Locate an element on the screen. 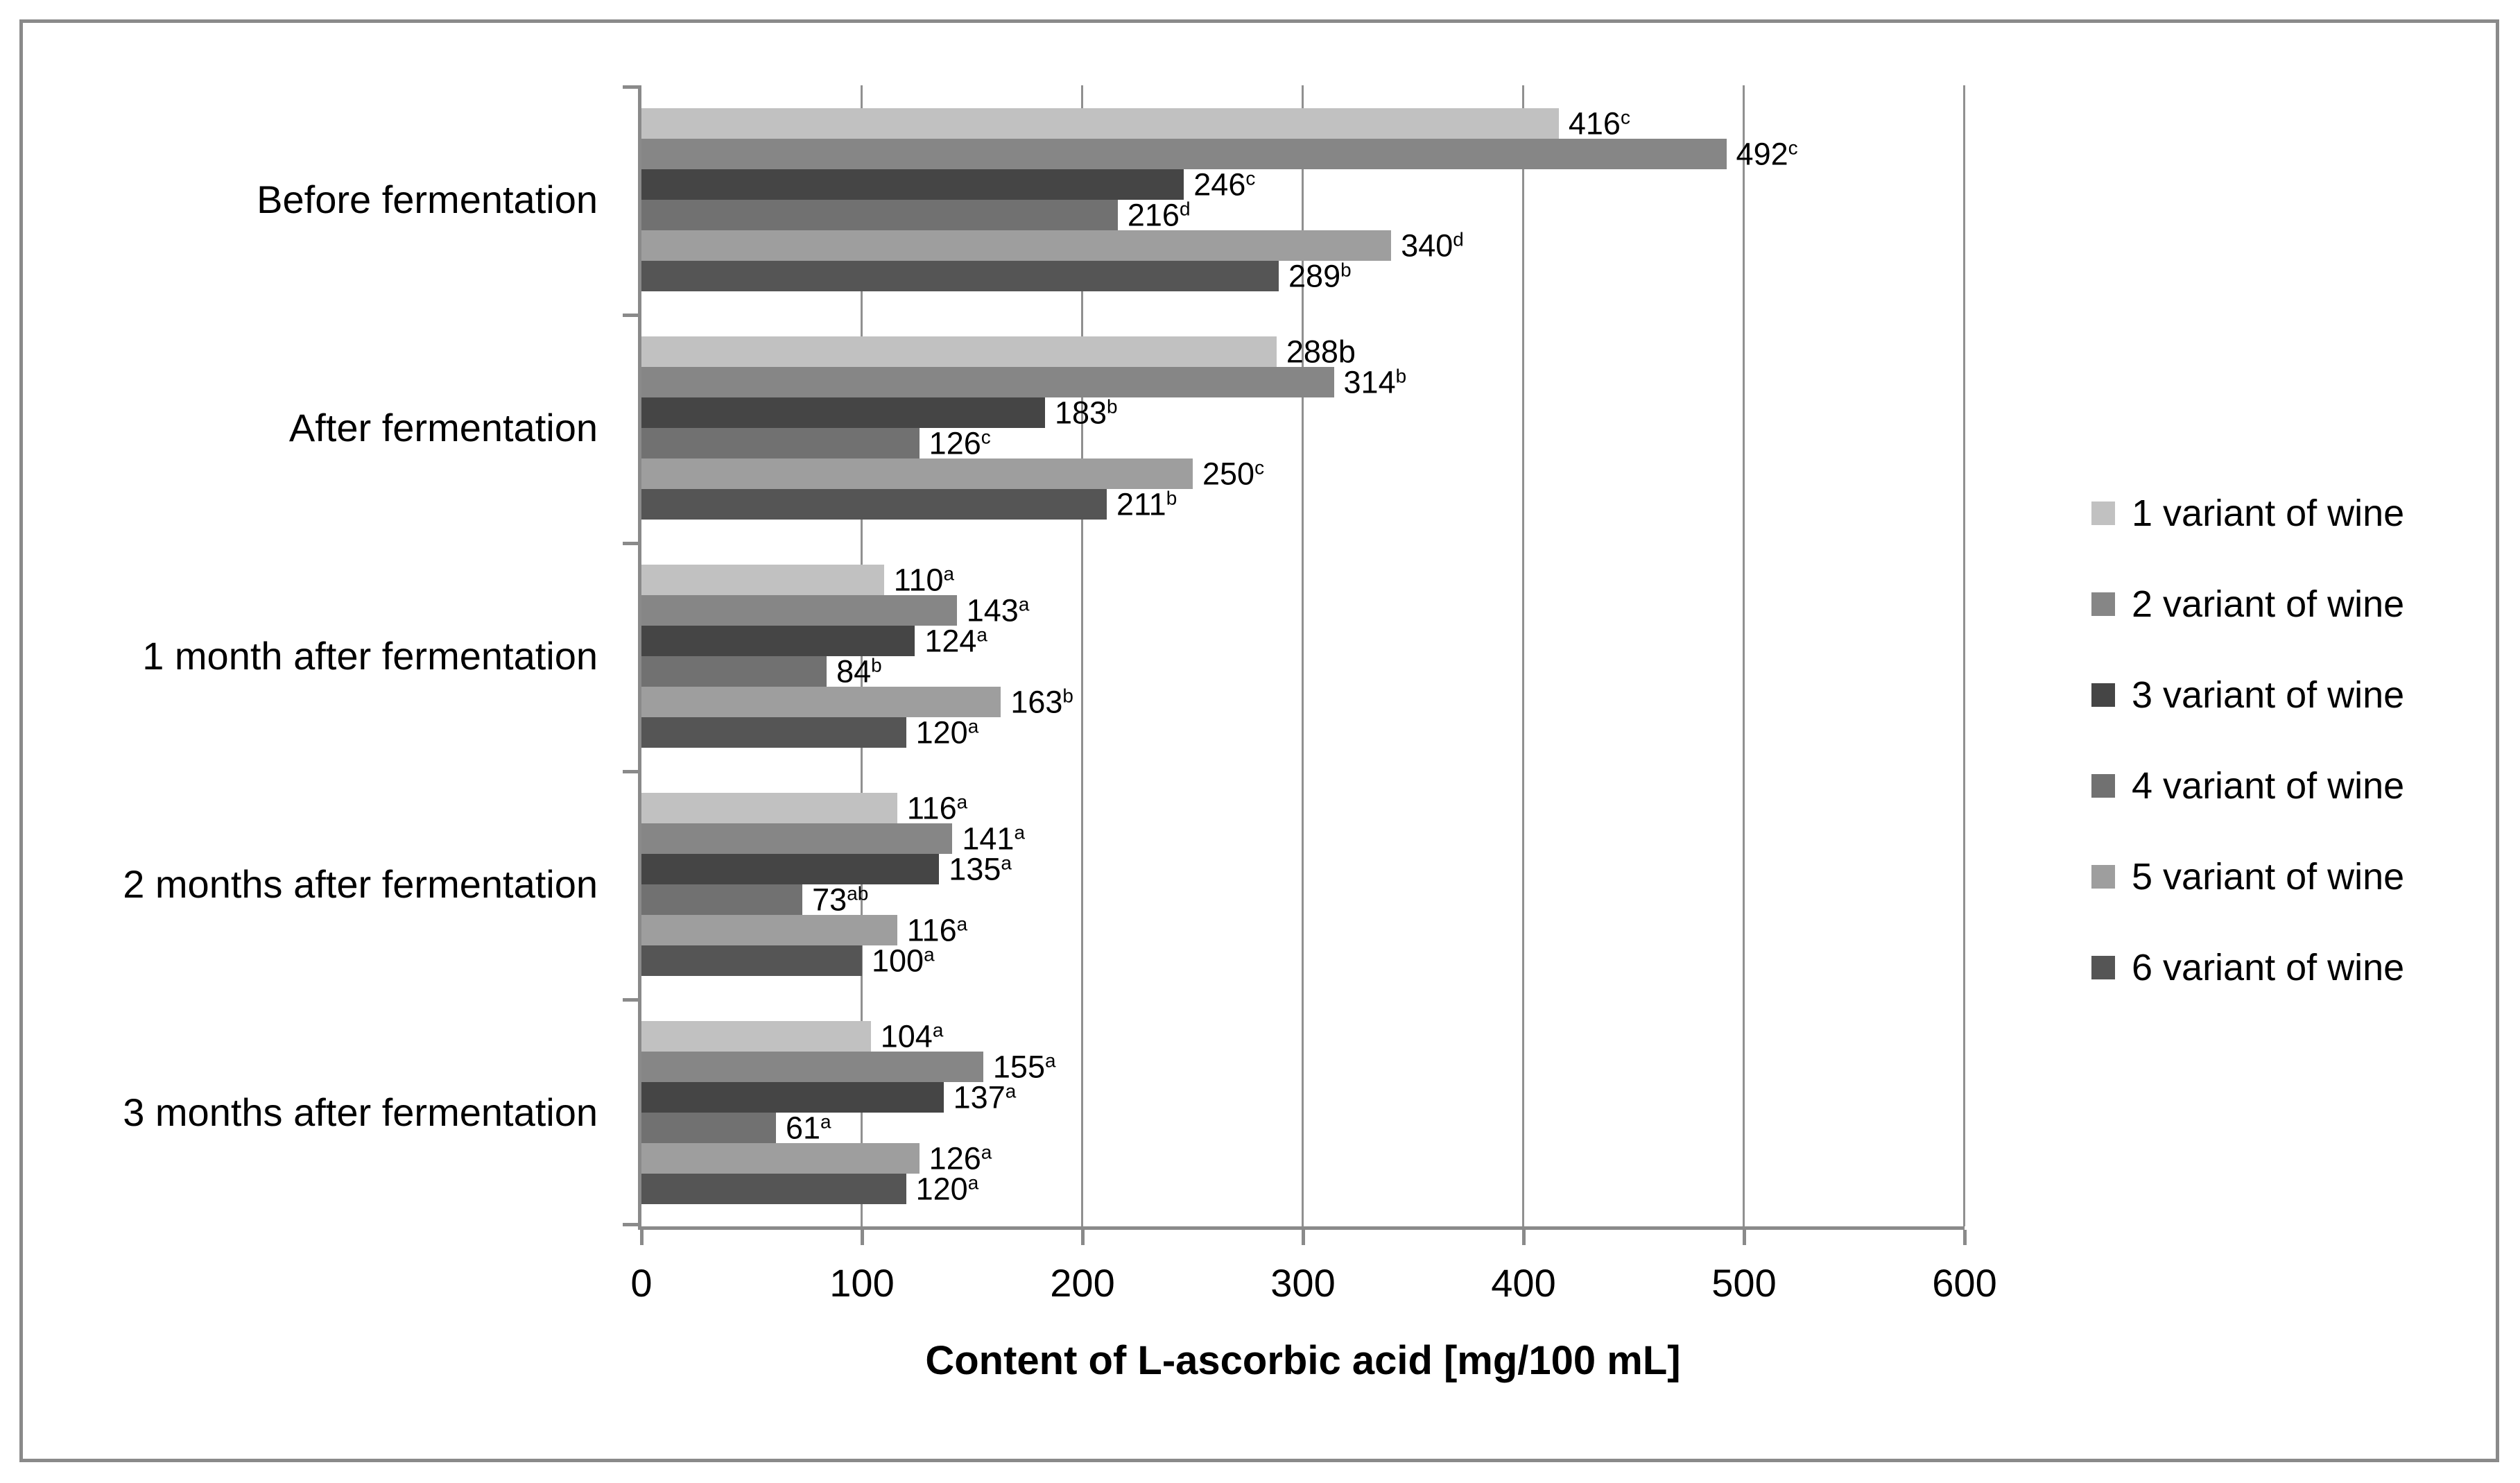 This screenshot has height=1483, width=2520. x-tick-label: 200 is located at coordinates (1082, 1283).